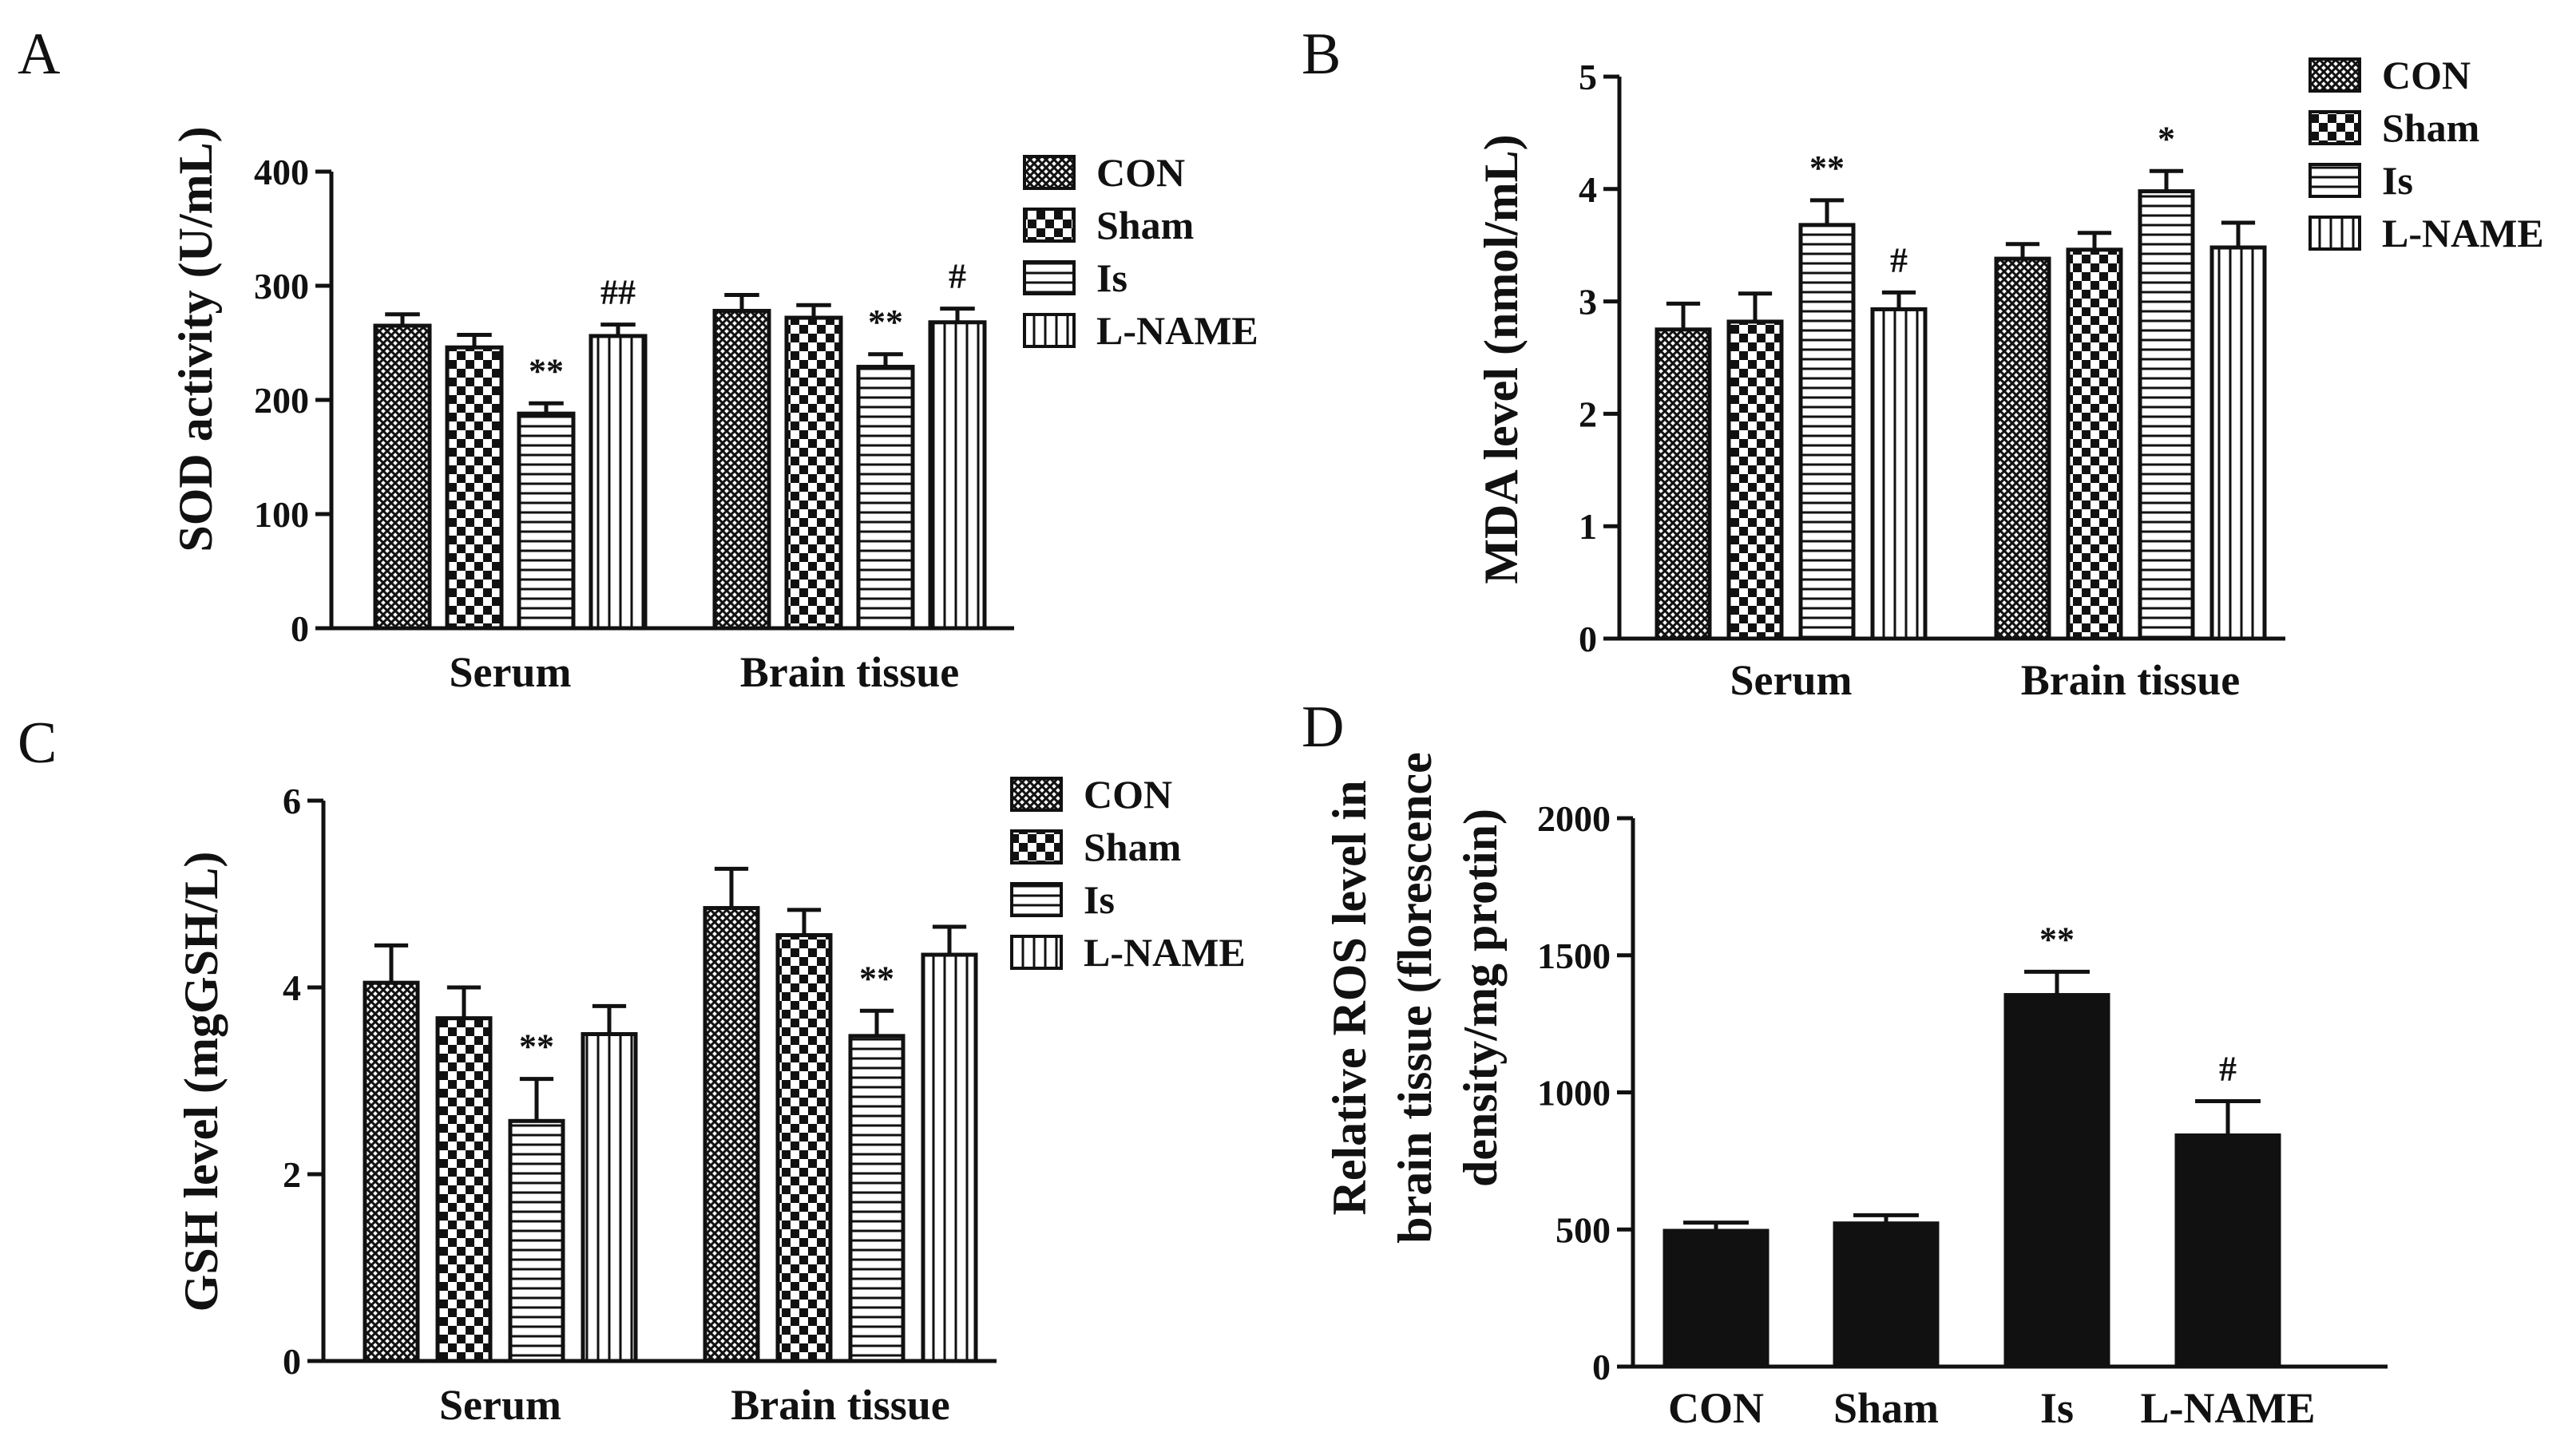 The width and height of the screenshot is (2576, 1452). Describe the element at coordinates (1755, 480) in the screenshot. I see `bar-b-serum-sham` at that location.